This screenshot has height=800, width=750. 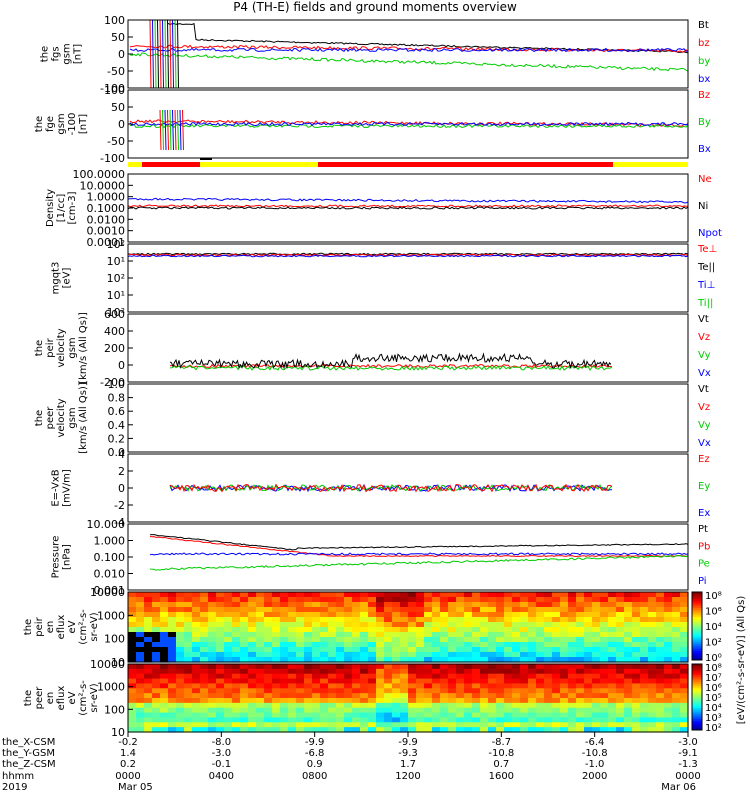 What do you see at coordinates (128, 742) in the screenshot?
I see `xtick-label: -0.2` at bounding box center [128, 742].